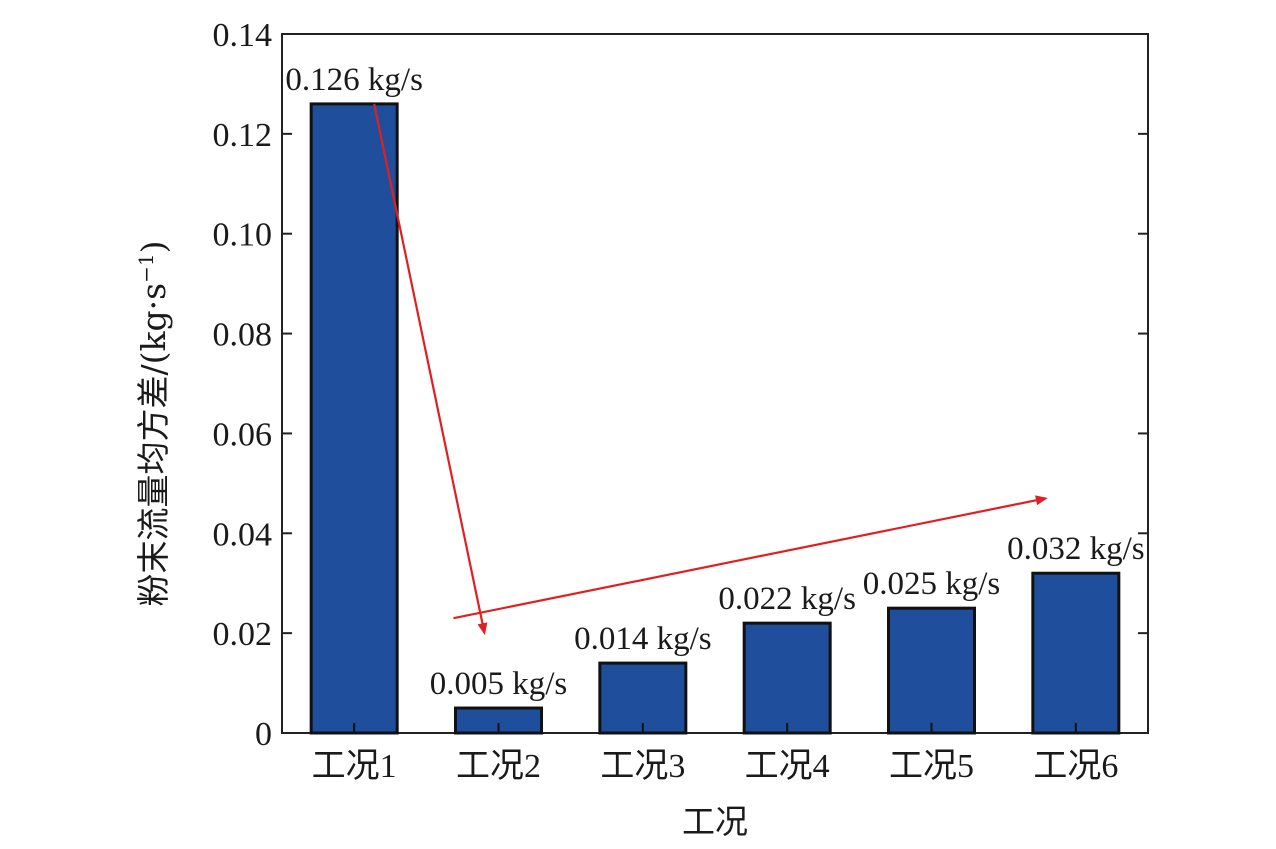 The height and width of the screenshot is (849, 1276). What do you see at coordinates (263, 734) in the screenshot?
I see `y-tick-label: 0` at bounding box center [263, 734].